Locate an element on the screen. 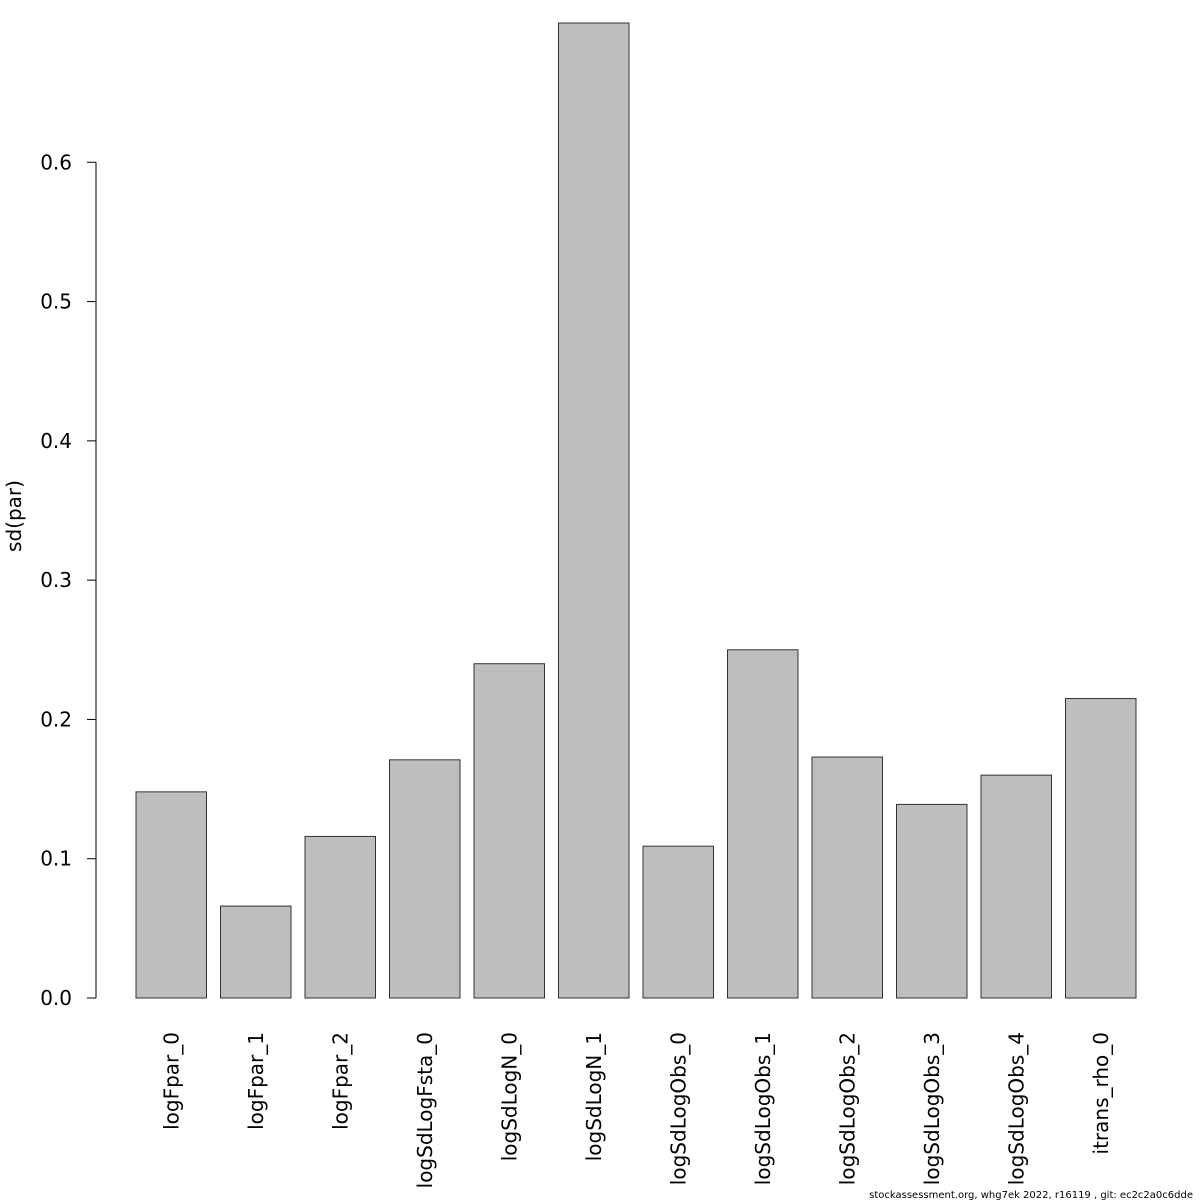  y-tick-label: 0.0 is located at coordinates (56, 998).